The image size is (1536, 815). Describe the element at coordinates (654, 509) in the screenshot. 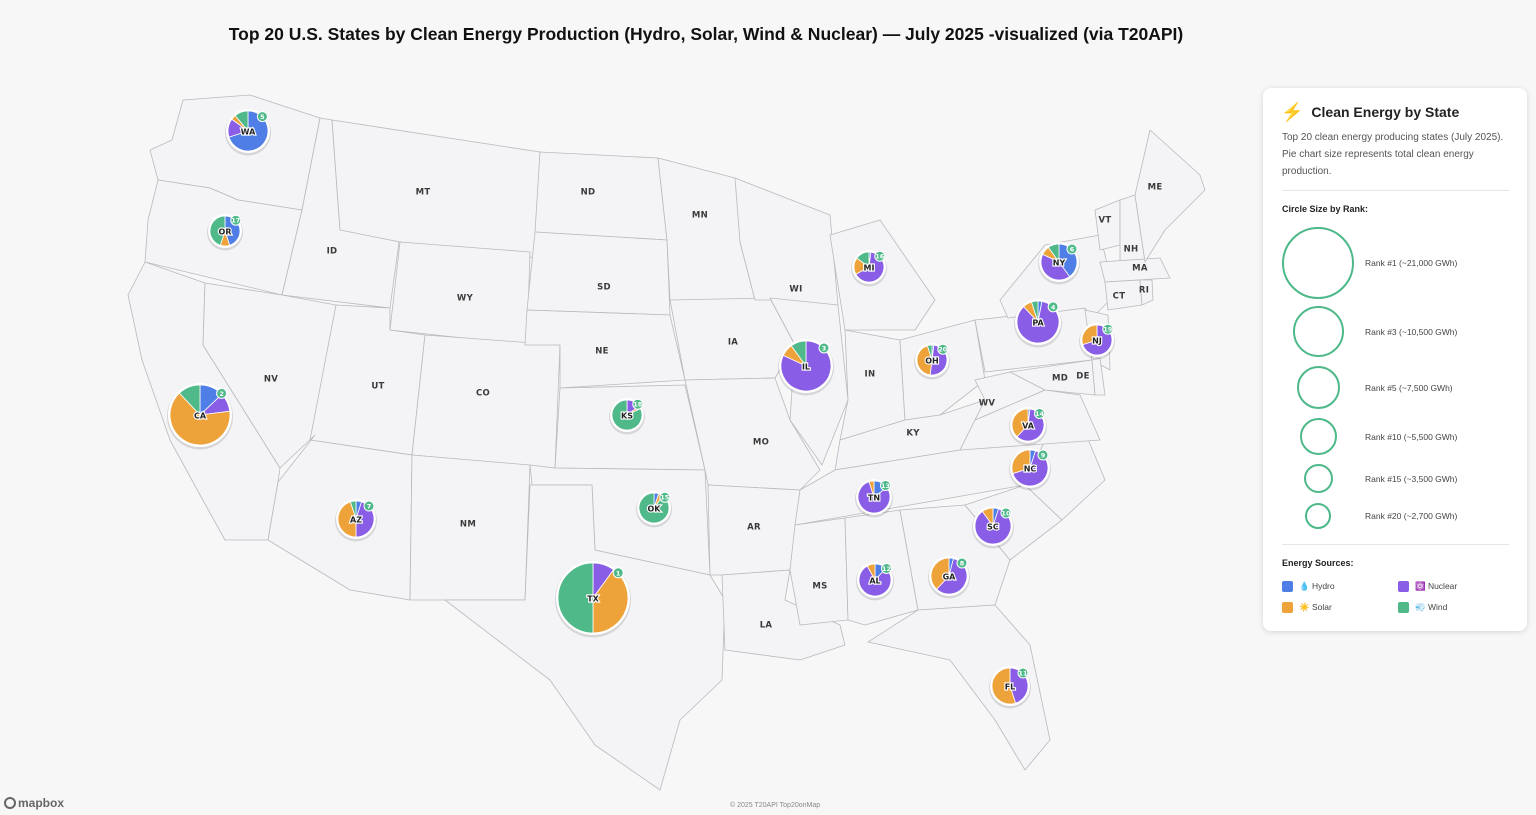

I see `pie-marker-ok: OK 15` at that location.